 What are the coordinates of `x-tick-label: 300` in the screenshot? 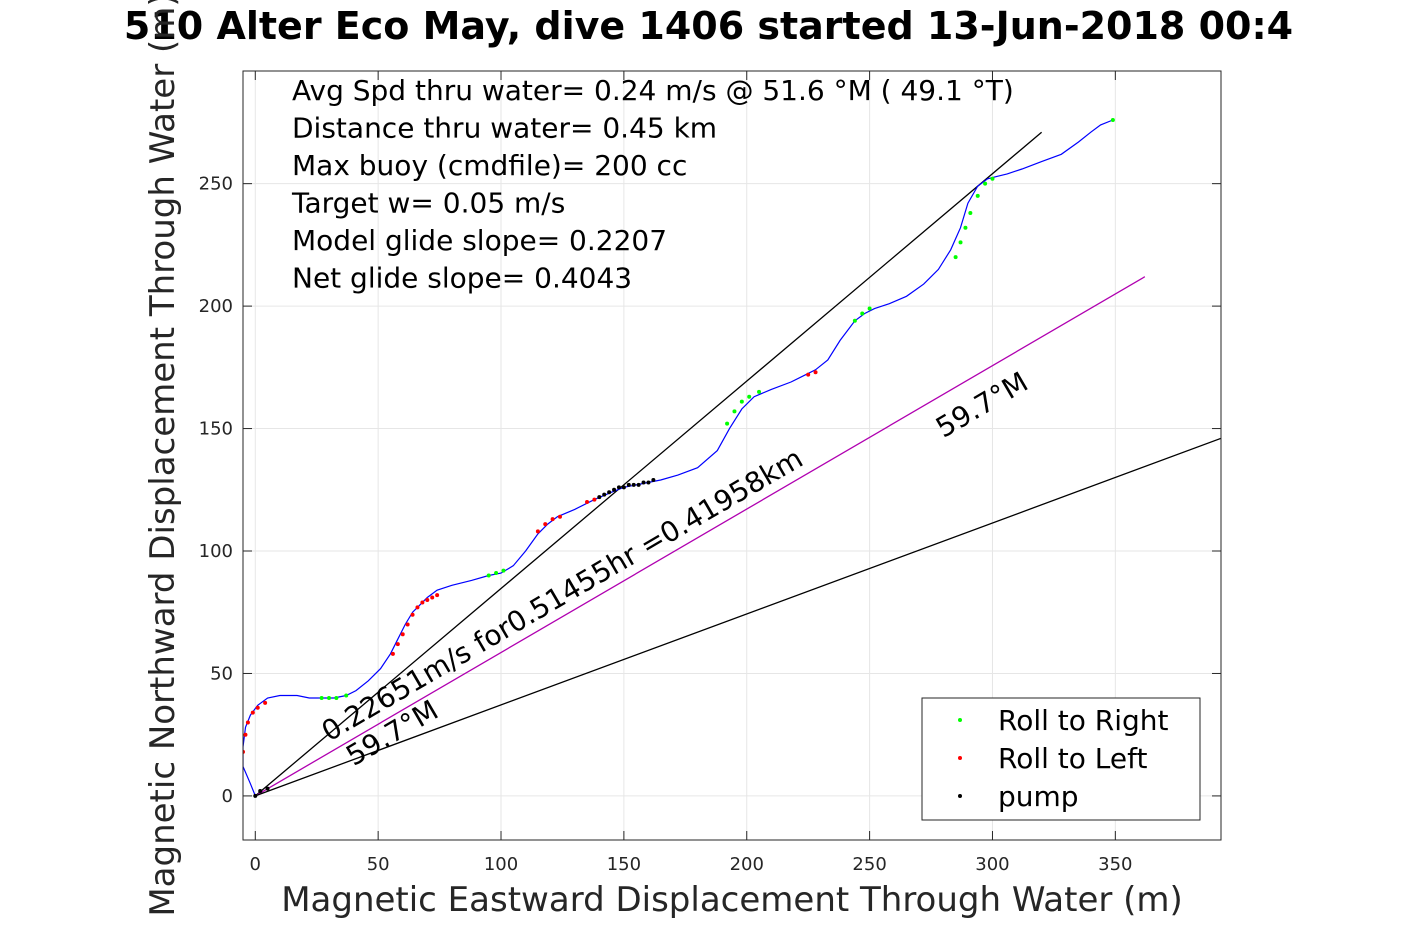 It's located at (992, 864).